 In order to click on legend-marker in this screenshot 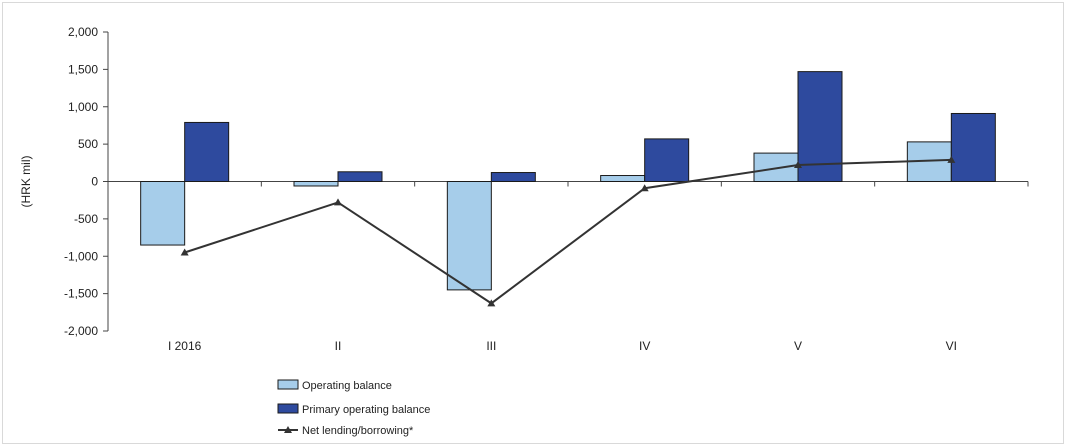, I will do `click(288, 429)`.